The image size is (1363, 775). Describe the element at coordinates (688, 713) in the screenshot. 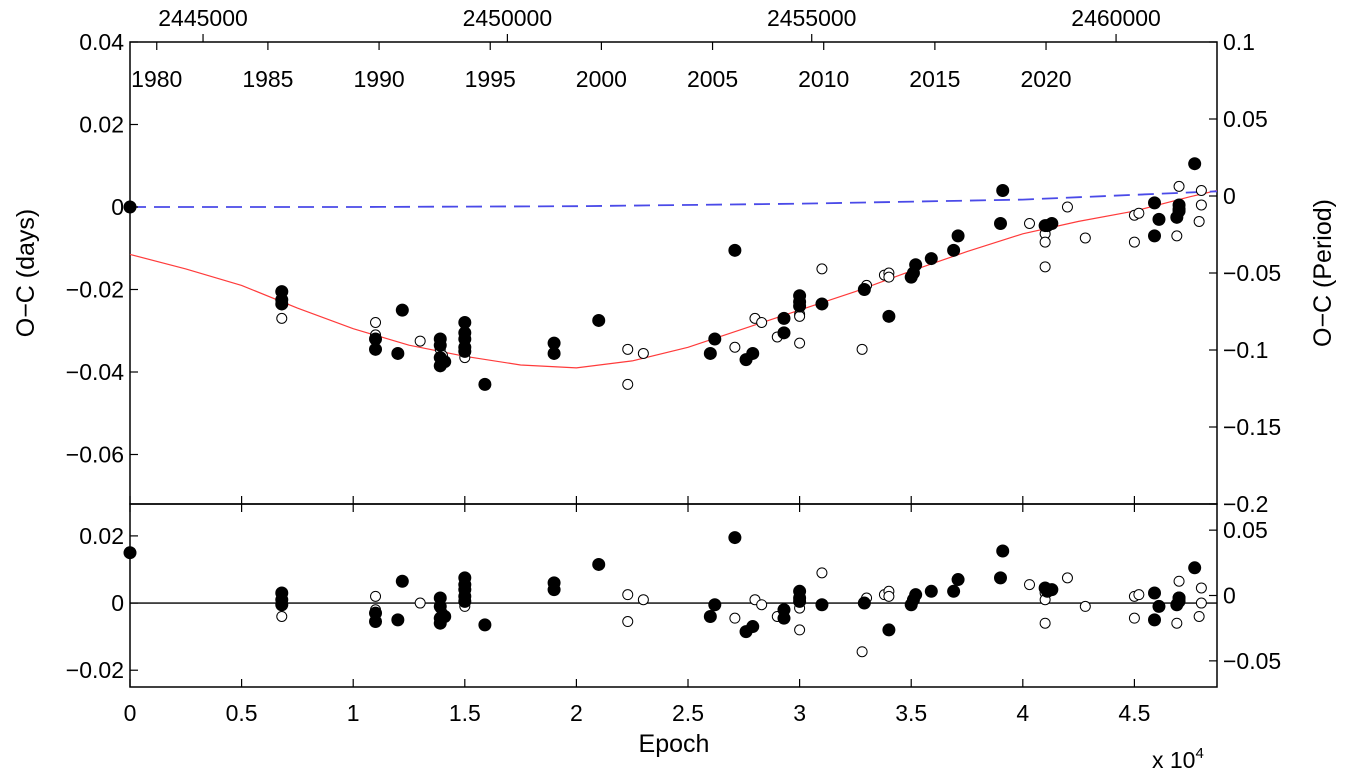

I see `tick-label: 2.5` at that location.